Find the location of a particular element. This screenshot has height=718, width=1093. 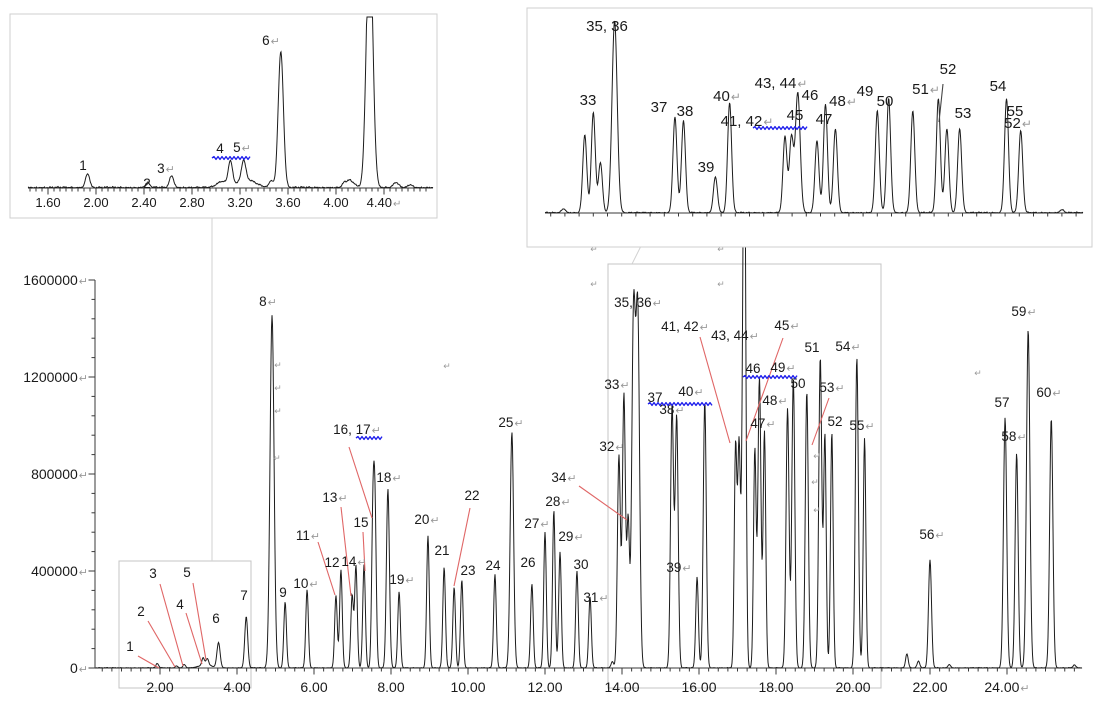

label-text: 21 is located at coordinates (441, 550).